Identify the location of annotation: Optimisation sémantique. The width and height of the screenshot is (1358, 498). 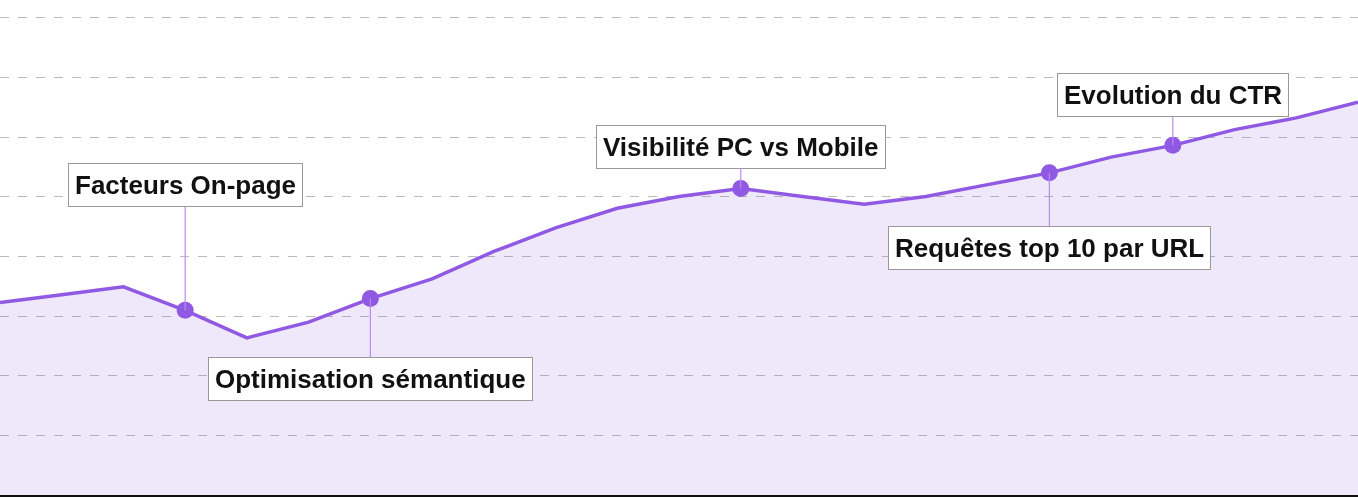
(370, 379).